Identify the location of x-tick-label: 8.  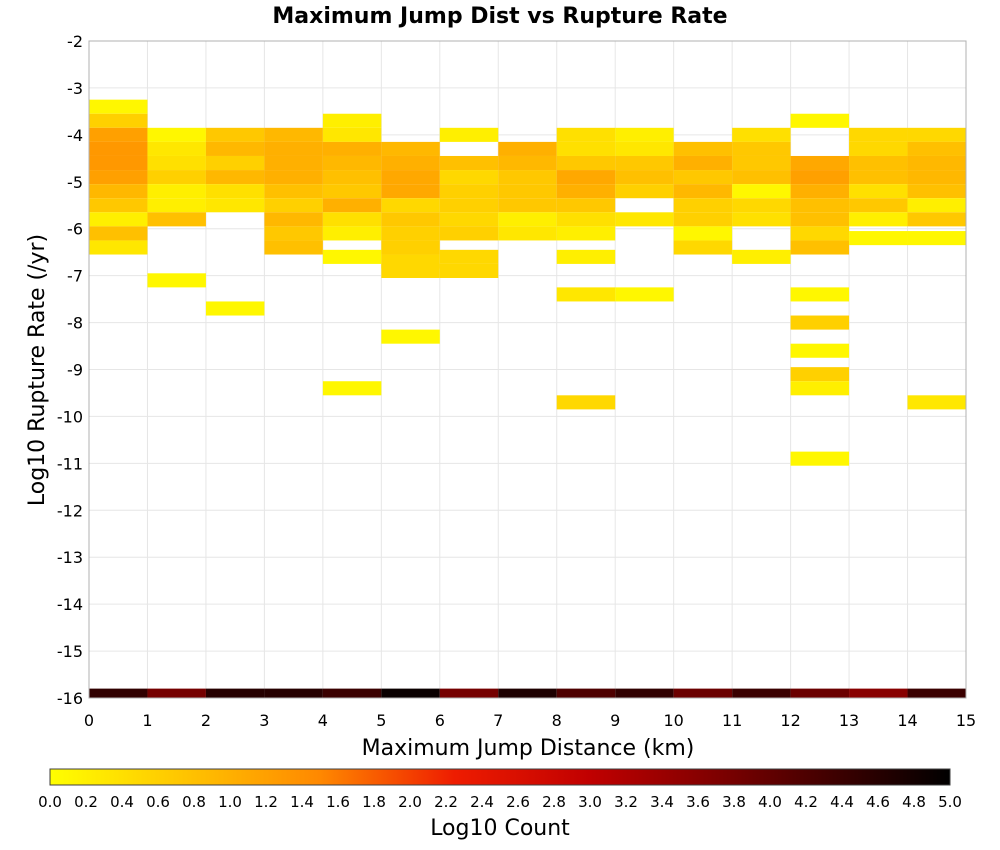
(557, 720).